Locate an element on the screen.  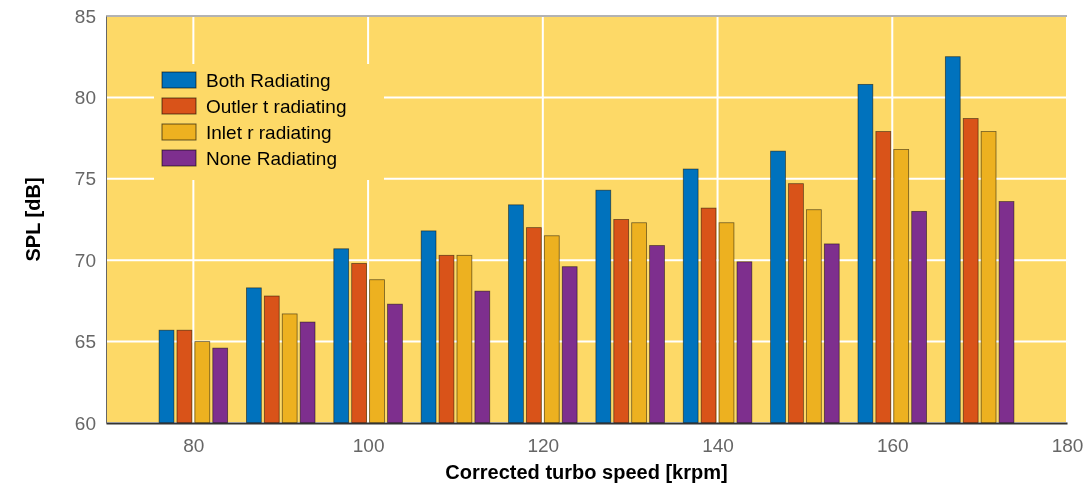
x-tick-label: 100 is located at coordinates (368, 446).